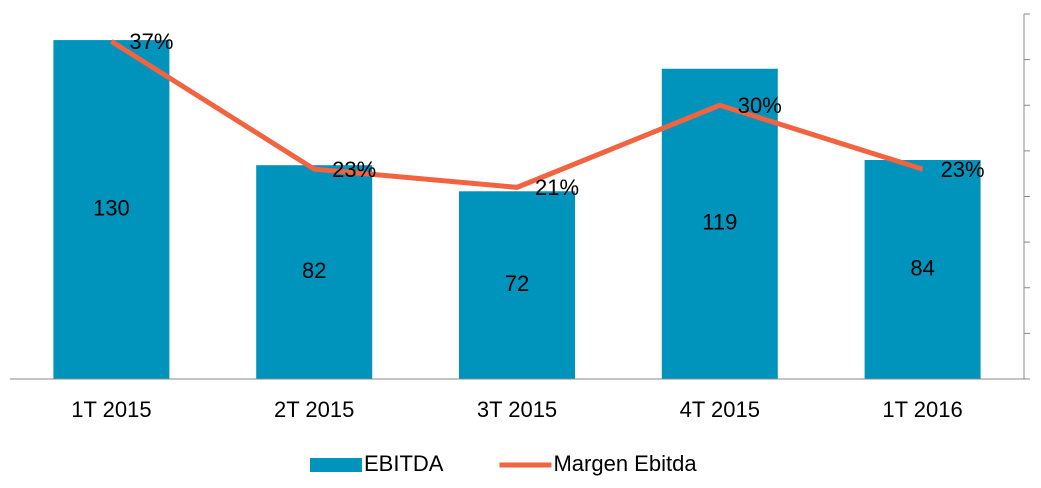  I want to click on bar-label: 84, so click(922, 267).